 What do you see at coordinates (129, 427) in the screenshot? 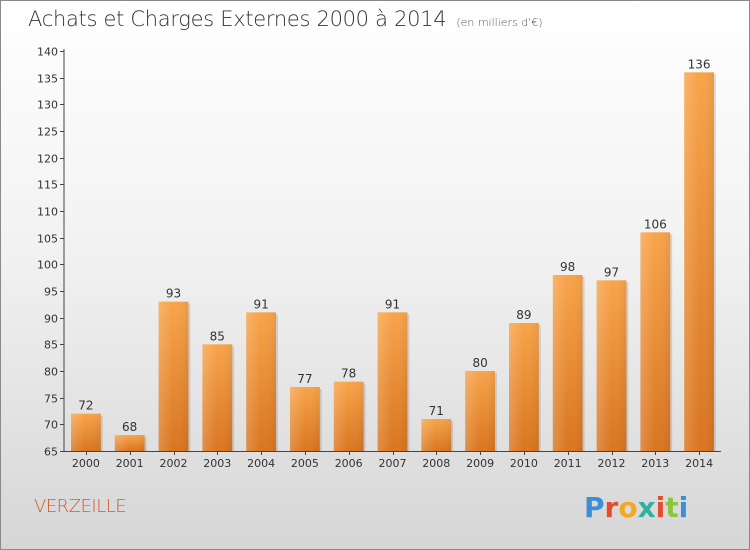
I see `bar-value-label: 68` at bounding box center [129, 427].